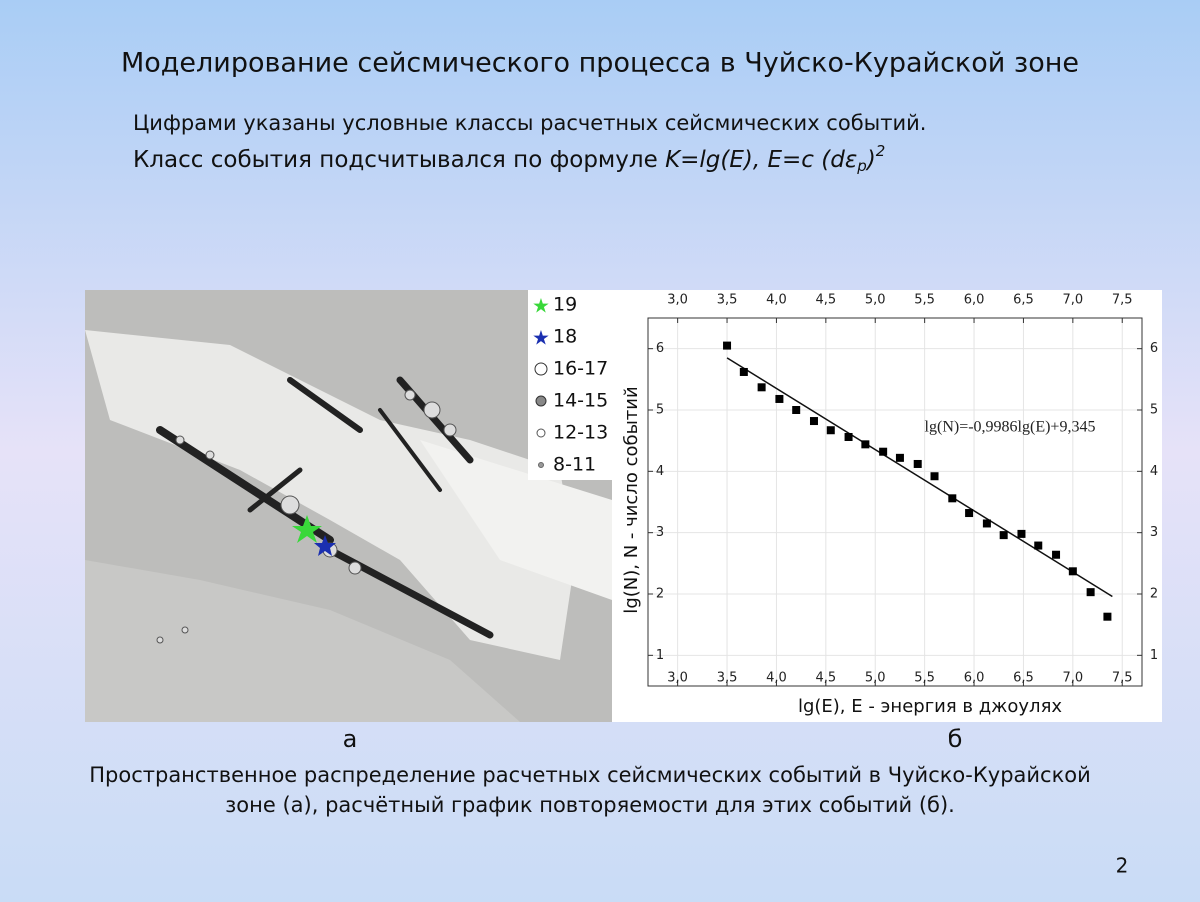  I want to click on panel-label: а, so click(350, 739).